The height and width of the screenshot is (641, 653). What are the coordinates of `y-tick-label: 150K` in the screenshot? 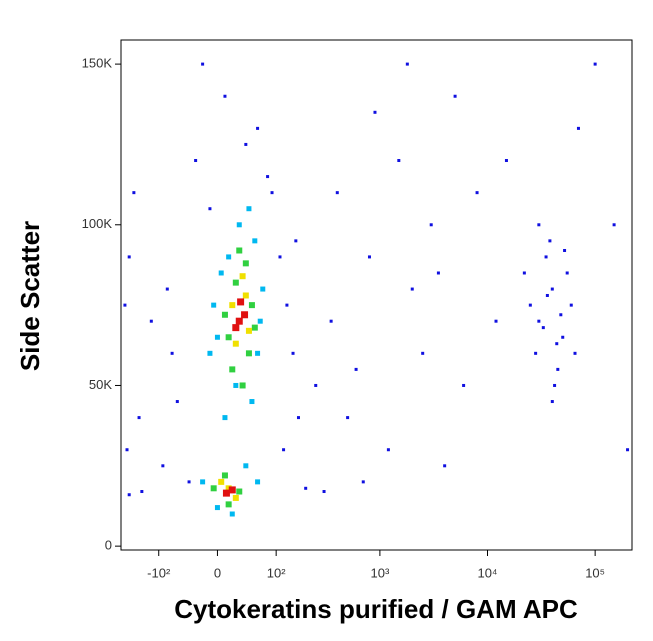 It's located at (97, 63).